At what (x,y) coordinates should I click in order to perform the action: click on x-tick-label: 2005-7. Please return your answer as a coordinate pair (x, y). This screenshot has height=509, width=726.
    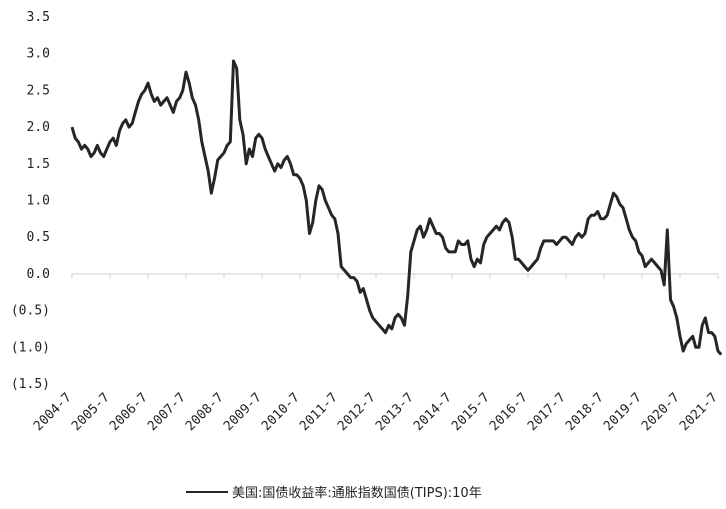
    Looking at the image, I should click on (91, 412).